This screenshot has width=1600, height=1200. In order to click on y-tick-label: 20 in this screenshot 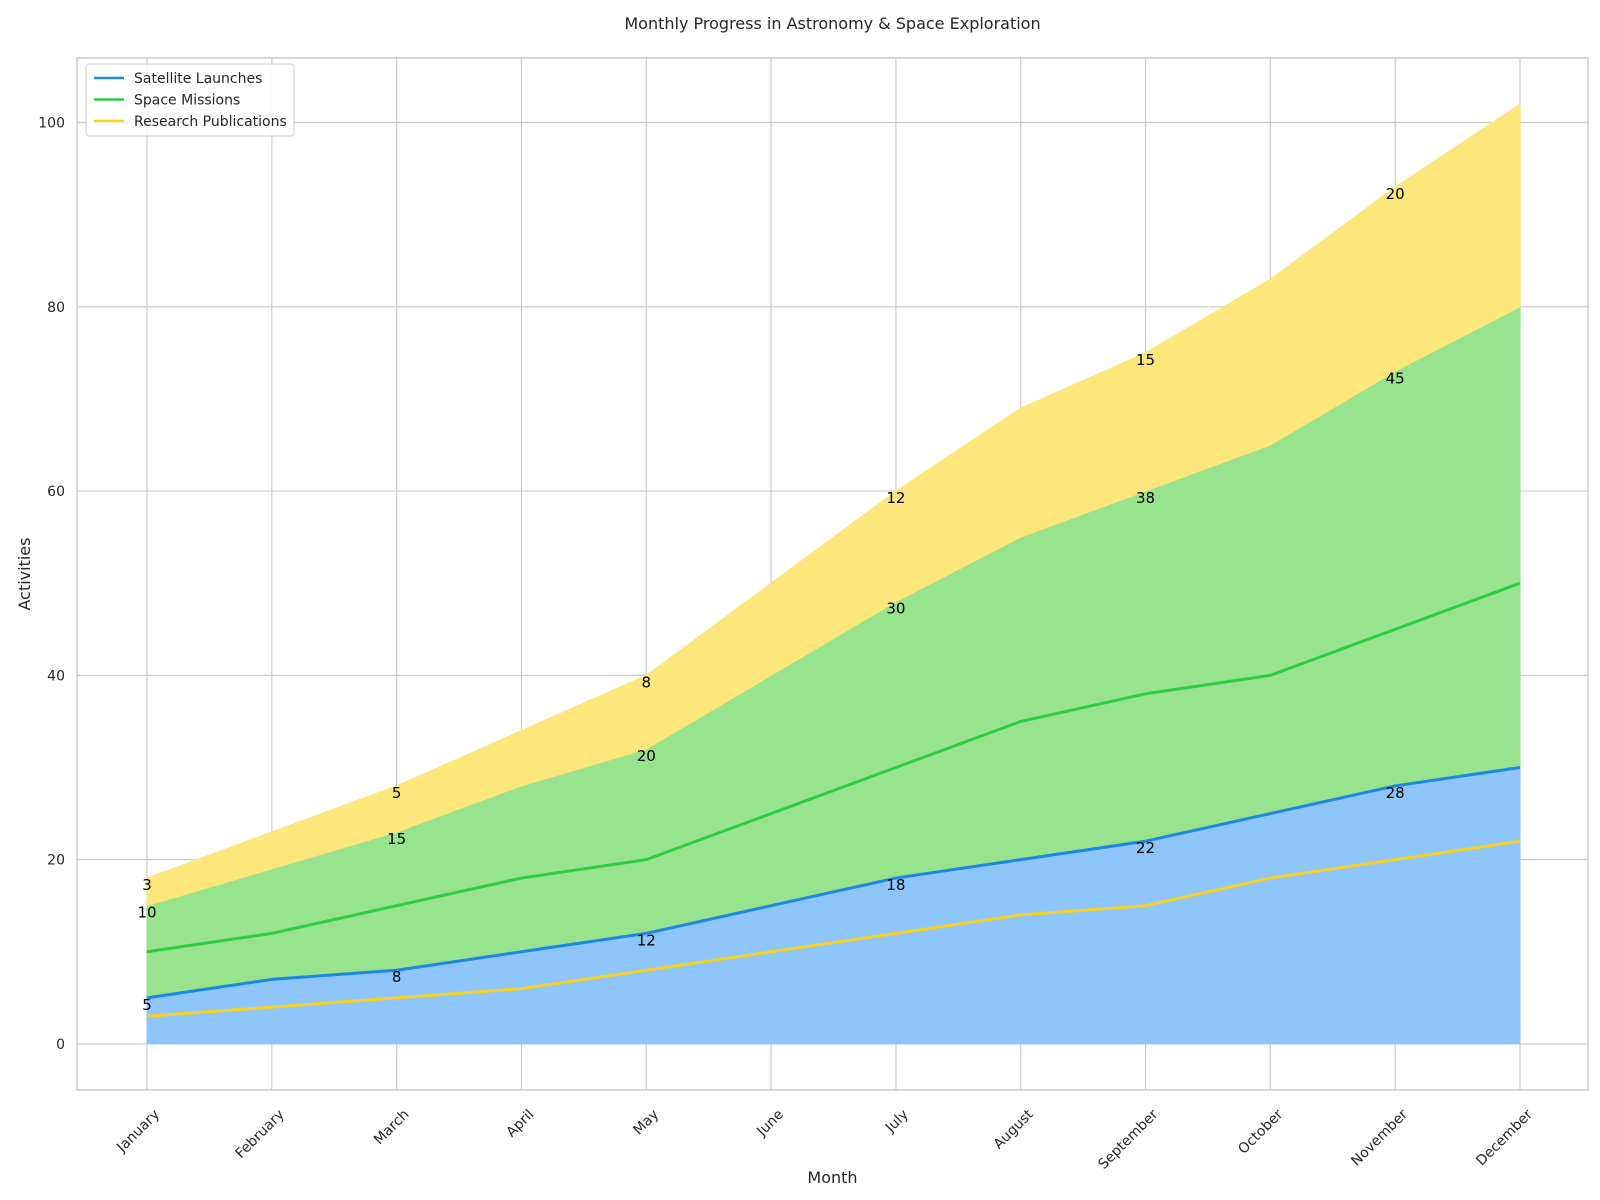, I will do `click(56, 861)`.